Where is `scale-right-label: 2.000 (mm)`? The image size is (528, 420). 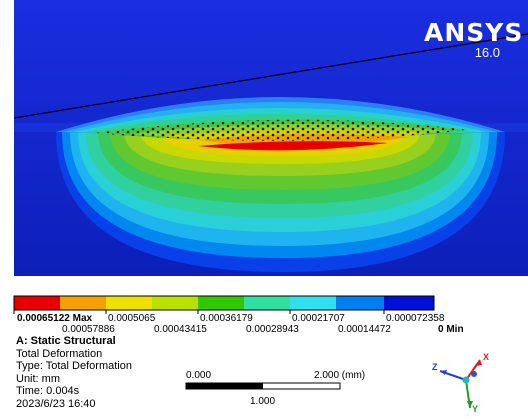
scale-right-label: 2.000 (mm) is located at coordinates (340, 375).